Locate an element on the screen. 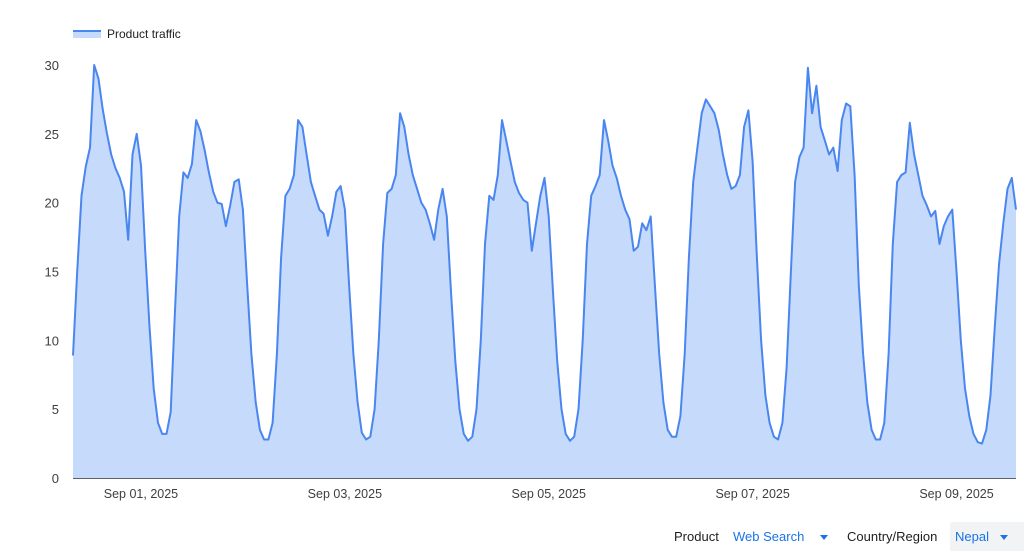 The width and height of the screenshot is (1024, 551). x-tick-label: Sep 03, 2025 is located at coordinates (345, 494).